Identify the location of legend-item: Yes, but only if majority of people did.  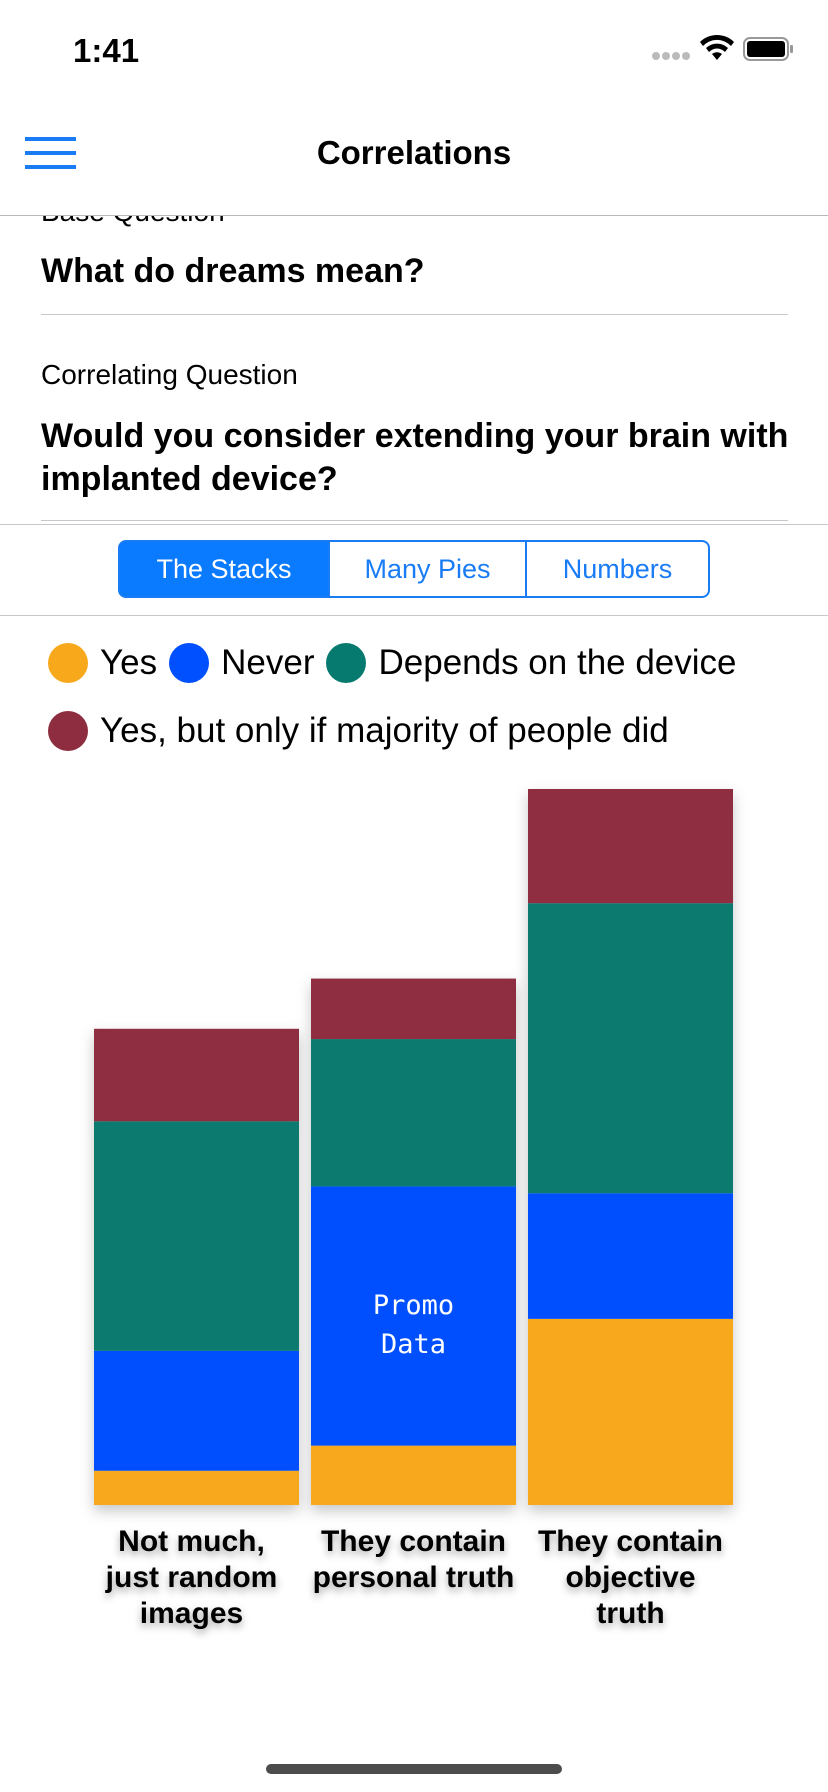
(358, 731).